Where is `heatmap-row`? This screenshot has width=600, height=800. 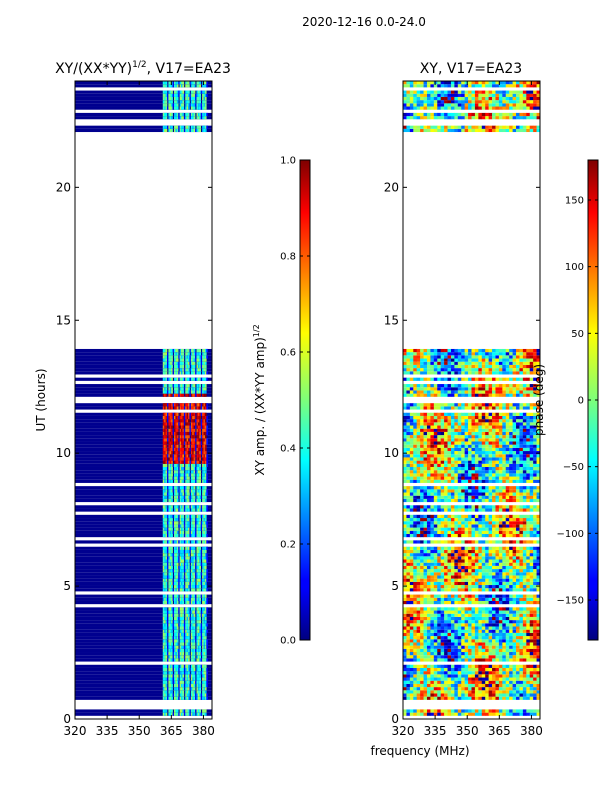
heatmap-row is located at coordinates (143, 666).